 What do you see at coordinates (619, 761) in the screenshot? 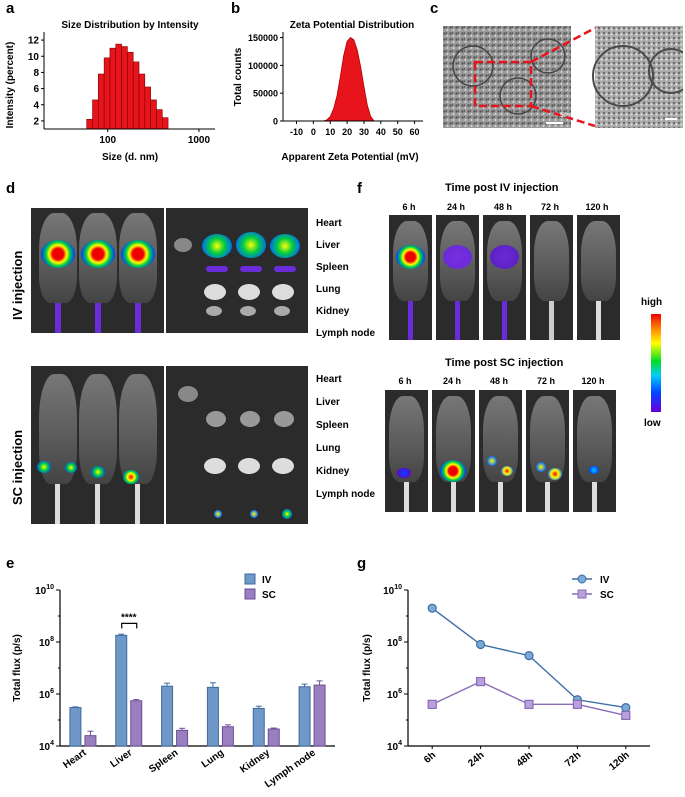
I see `chart-g-xtick-label: 120h` at bounding box center [619, 761].